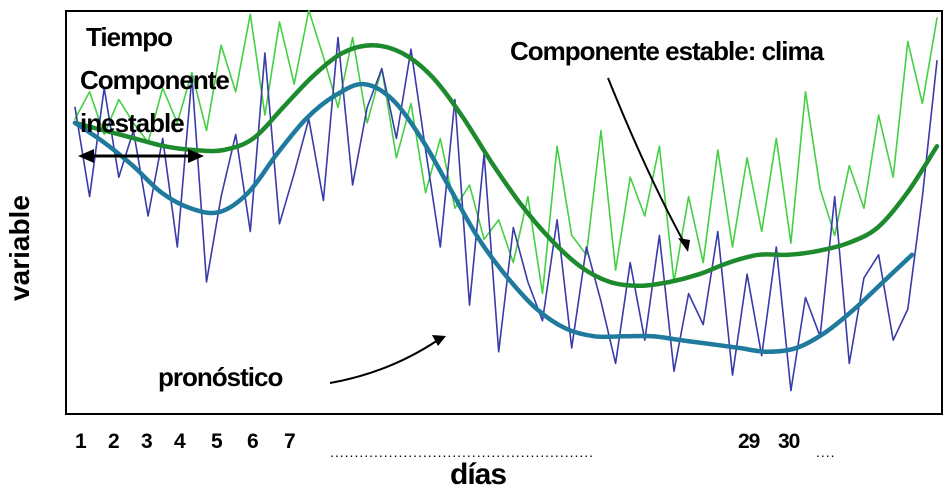 Image resolution: width=950 pixels, height=494 pixels. Describe the element at coordinates (217, 441) in the screenshot. I see `x-tick-5: 5` at that location.